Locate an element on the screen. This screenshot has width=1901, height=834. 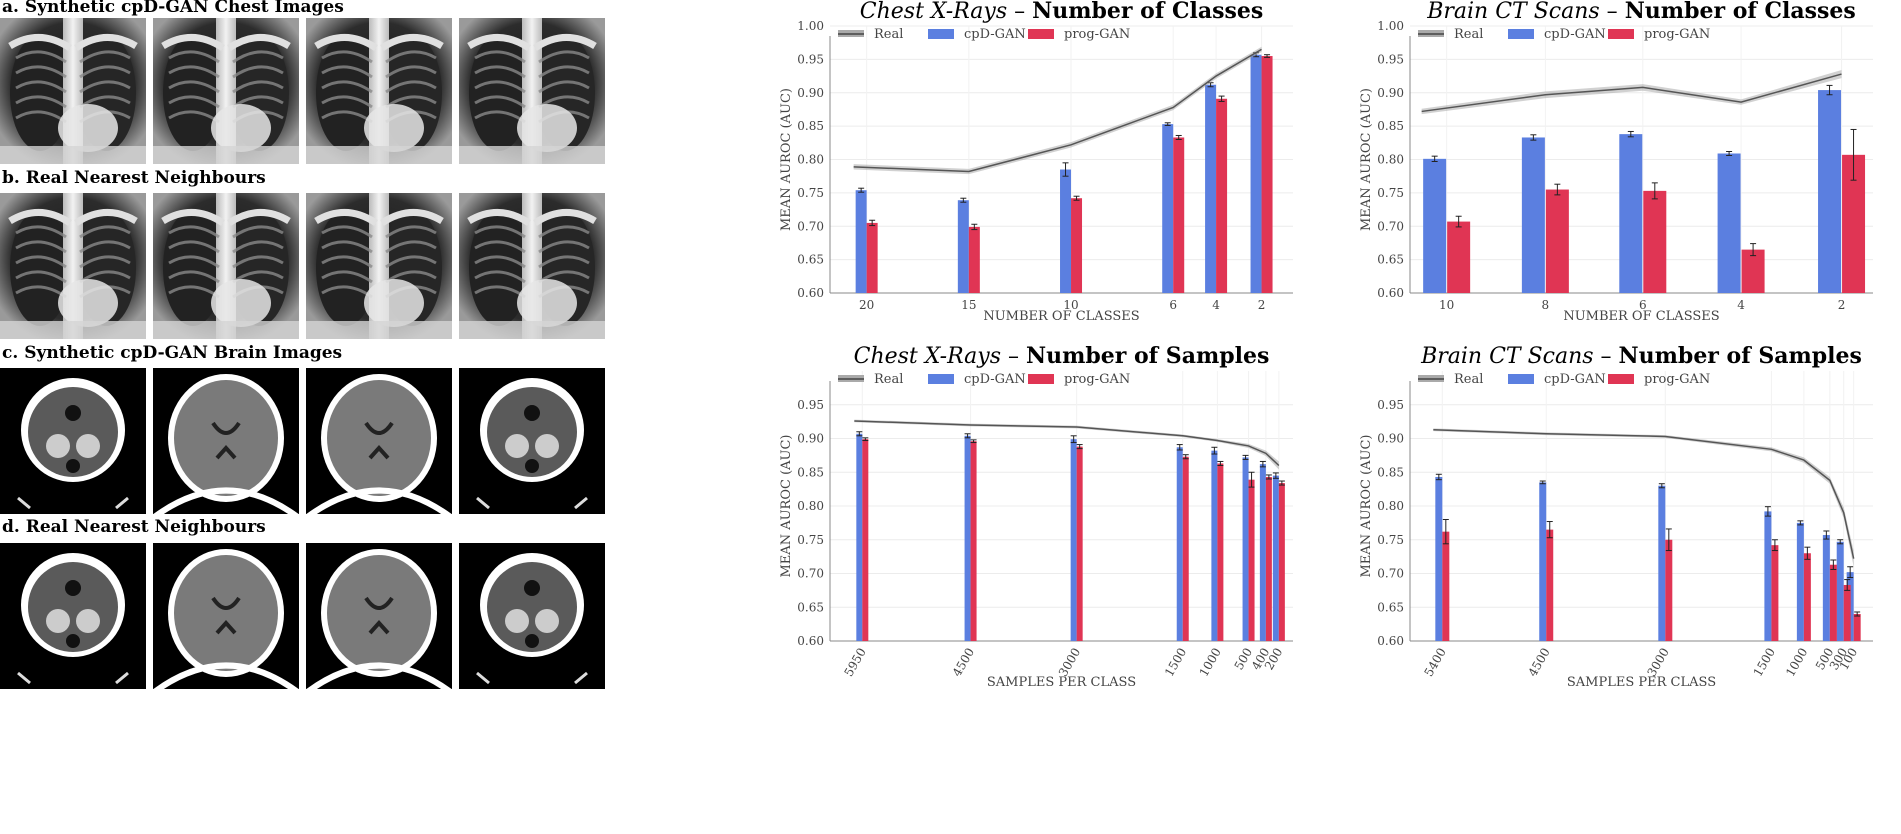
x-tick-label: 5950 is located at coordinates (855, 662).